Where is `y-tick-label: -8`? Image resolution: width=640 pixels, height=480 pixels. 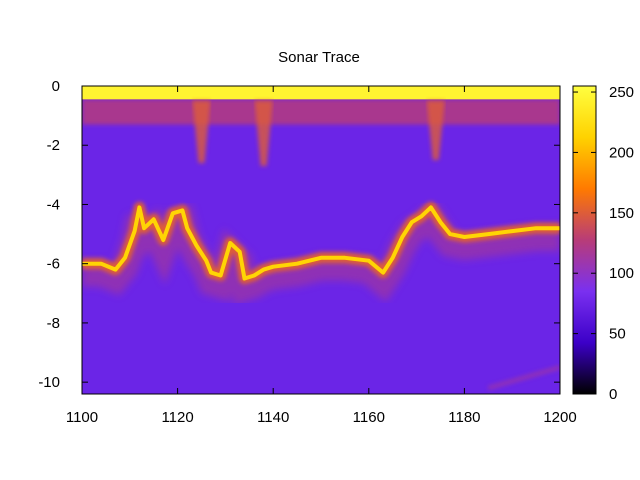
y-tick-label: -8 is located at coordinates (53, 323).